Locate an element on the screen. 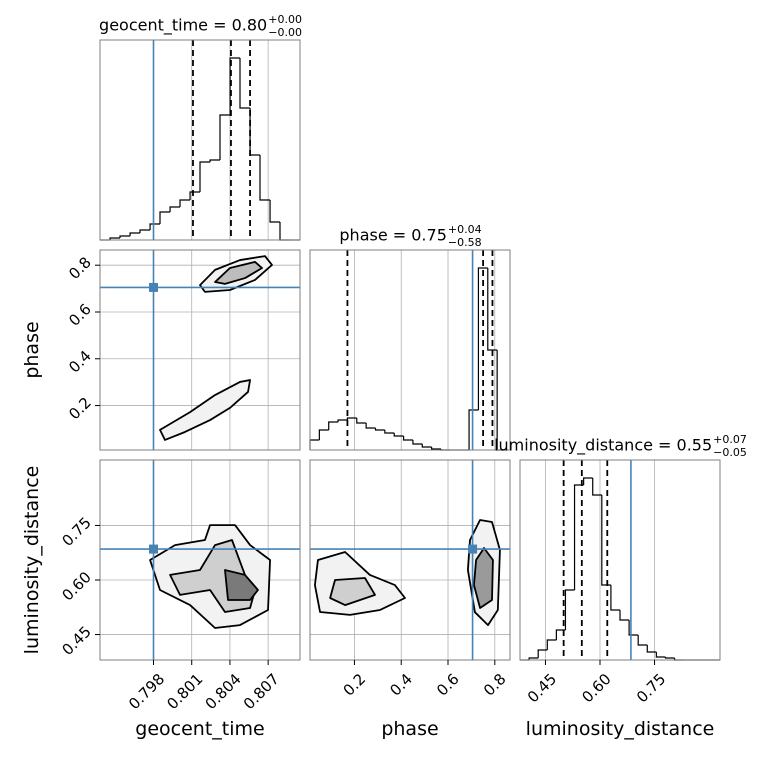  y-tick-label: 0.45 is located at coordinates (76, 641).